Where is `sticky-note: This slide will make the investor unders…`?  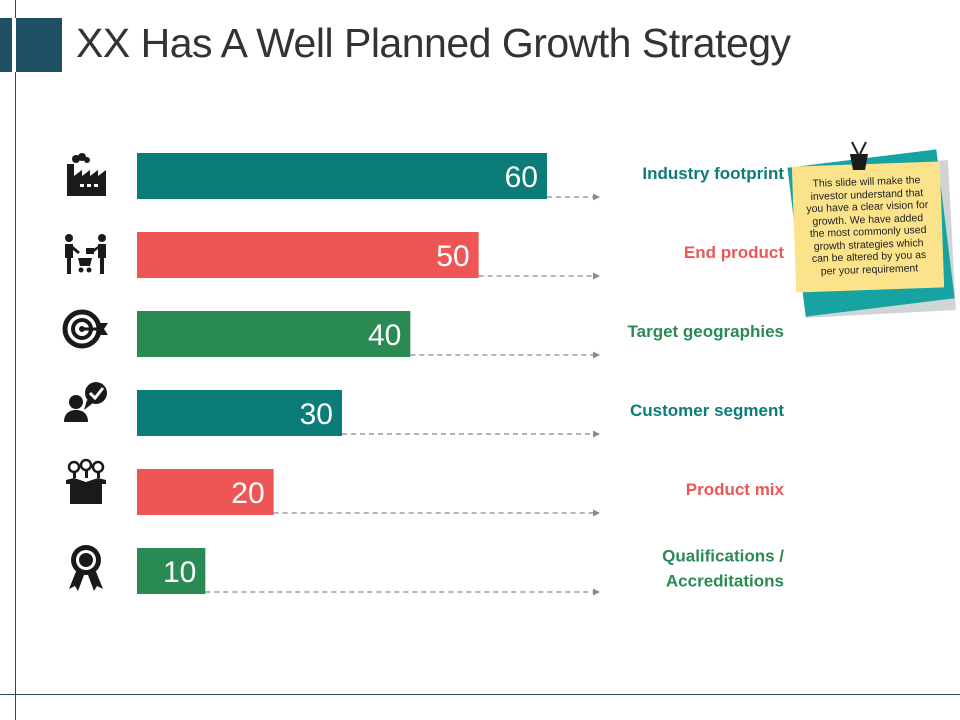
sticky-note: This slide will make the investor unders… is located at coordinates (873, 230).